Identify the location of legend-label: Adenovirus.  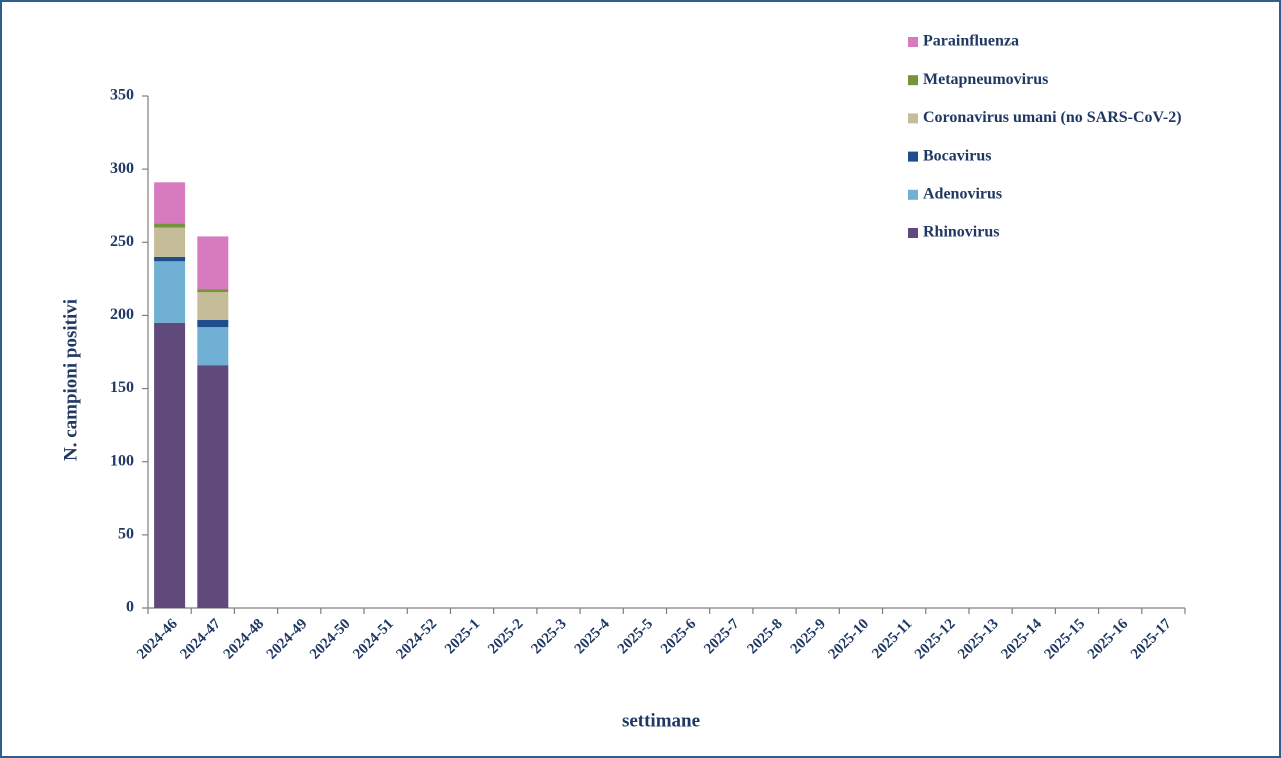
(962, 193).